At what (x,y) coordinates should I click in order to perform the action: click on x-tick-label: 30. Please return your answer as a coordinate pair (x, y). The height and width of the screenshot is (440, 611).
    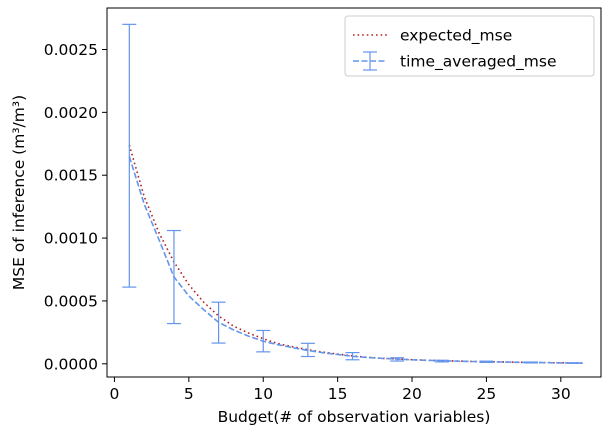
    Looking at the image, I should click on (561, 394).